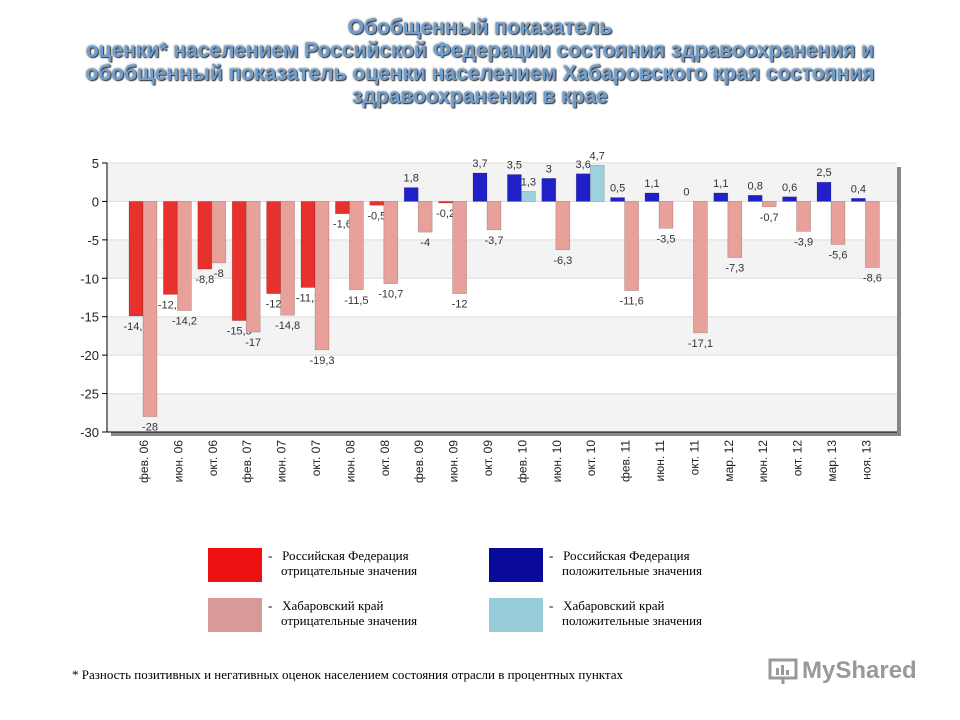  I want to click on data-label: 1,3, so click(528, 182).